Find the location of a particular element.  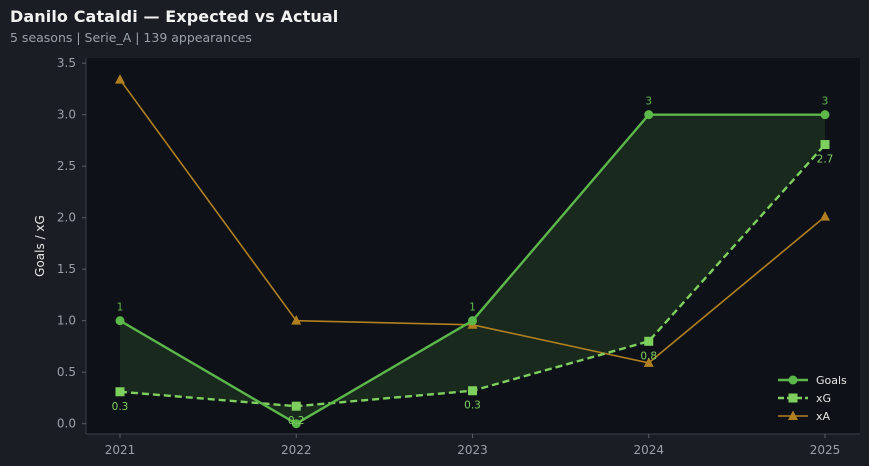

x-tick-label: 2022 is located at coordinates (296, 450).